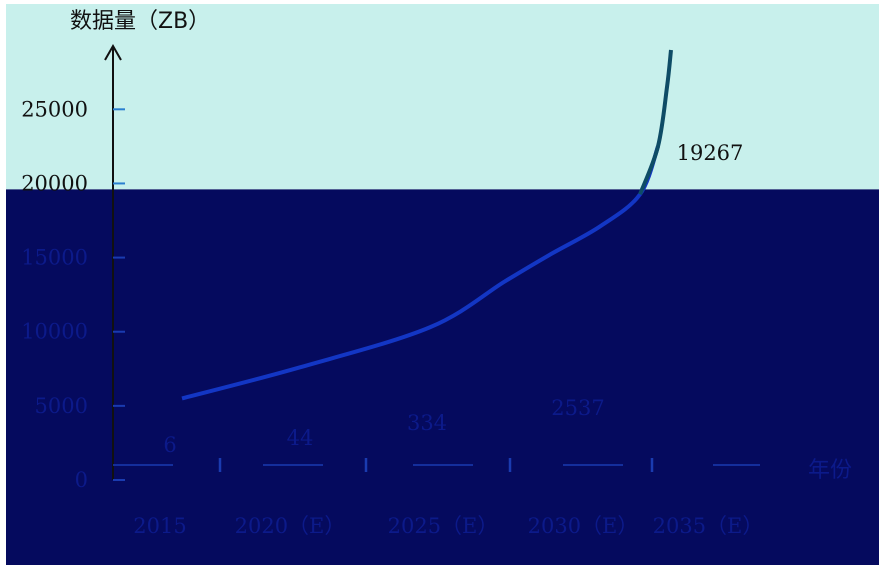  What do you see at coordinates (300, 438) in the screenshot?
I see `data-label: 44` at bounding box center [300, 438].